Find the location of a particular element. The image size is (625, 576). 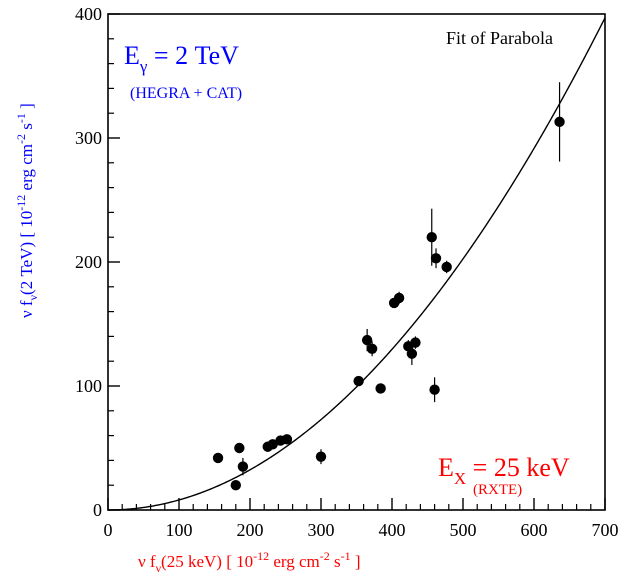

xray-energy-label: EX = 25 keV is located at coordinates (504, 470).